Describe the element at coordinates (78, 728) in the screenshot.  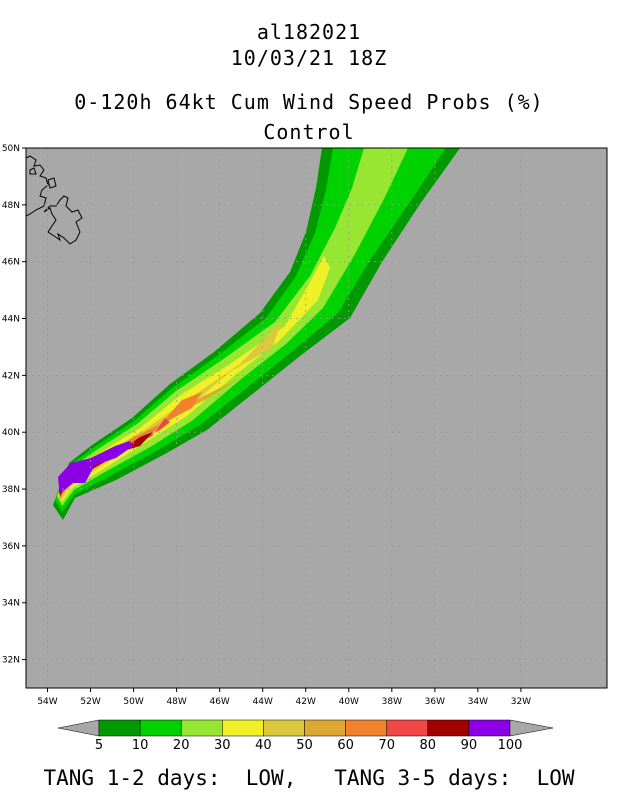
I see `colorbar-under-arrow` at that location.